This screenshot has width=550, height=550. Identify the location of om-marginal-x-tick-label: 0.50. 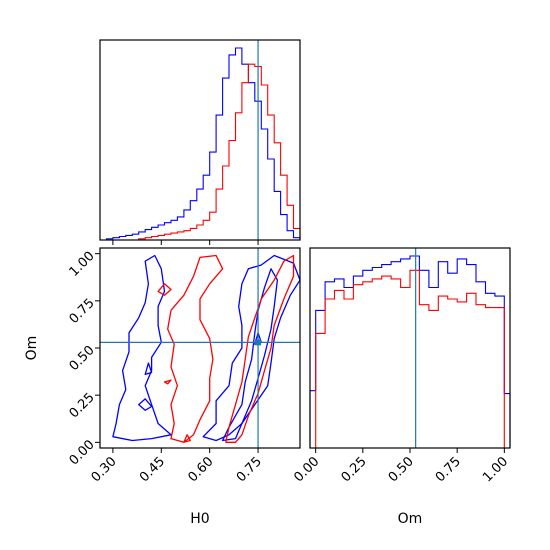
(401, 469).